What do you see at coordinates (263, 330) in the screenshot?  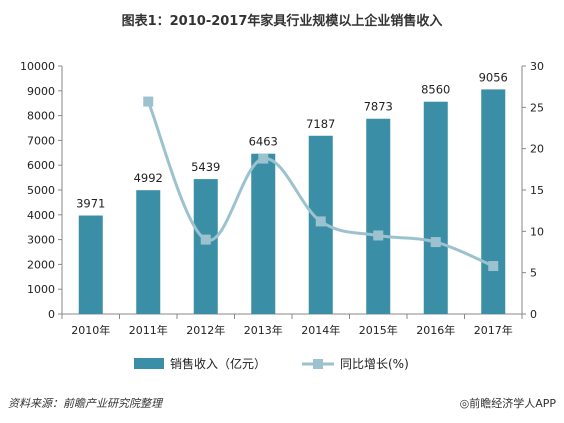 I see `x-tick-label: 2013年` at bounding box center [263, 330].